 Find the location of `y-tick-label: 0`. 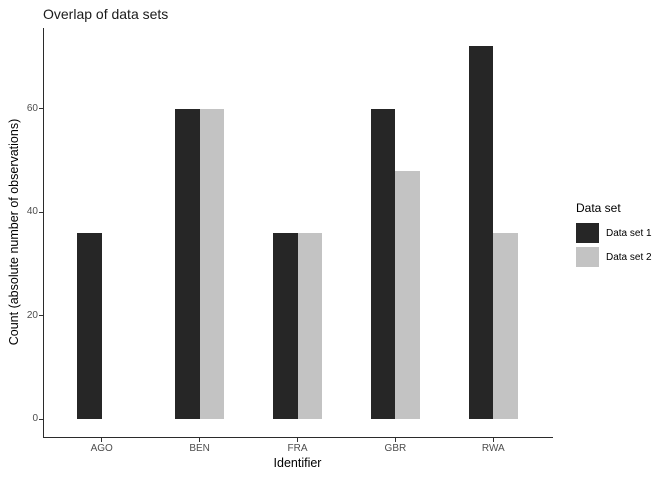

y-tick-label: 0 is located at coordinates (35, 418).